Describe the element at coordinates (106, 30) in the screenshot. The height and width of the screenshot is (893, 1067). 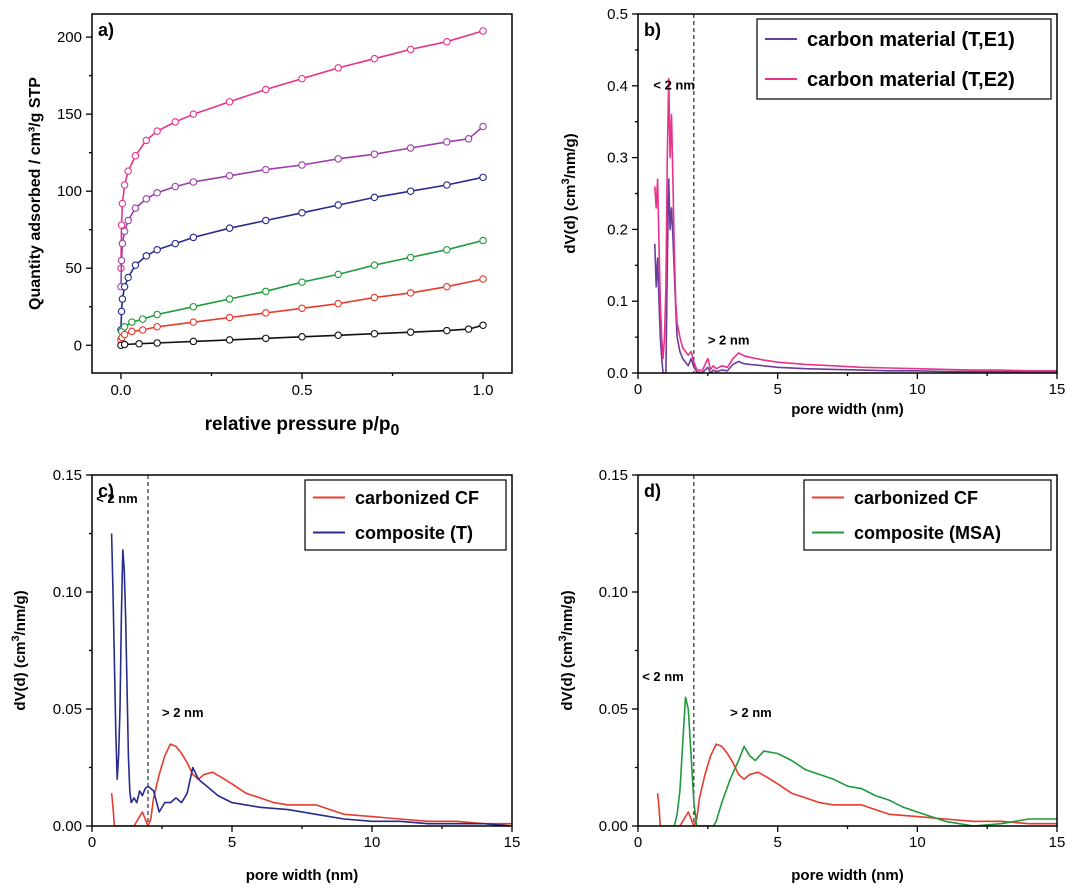
I see `panel-label: a)` at that location.